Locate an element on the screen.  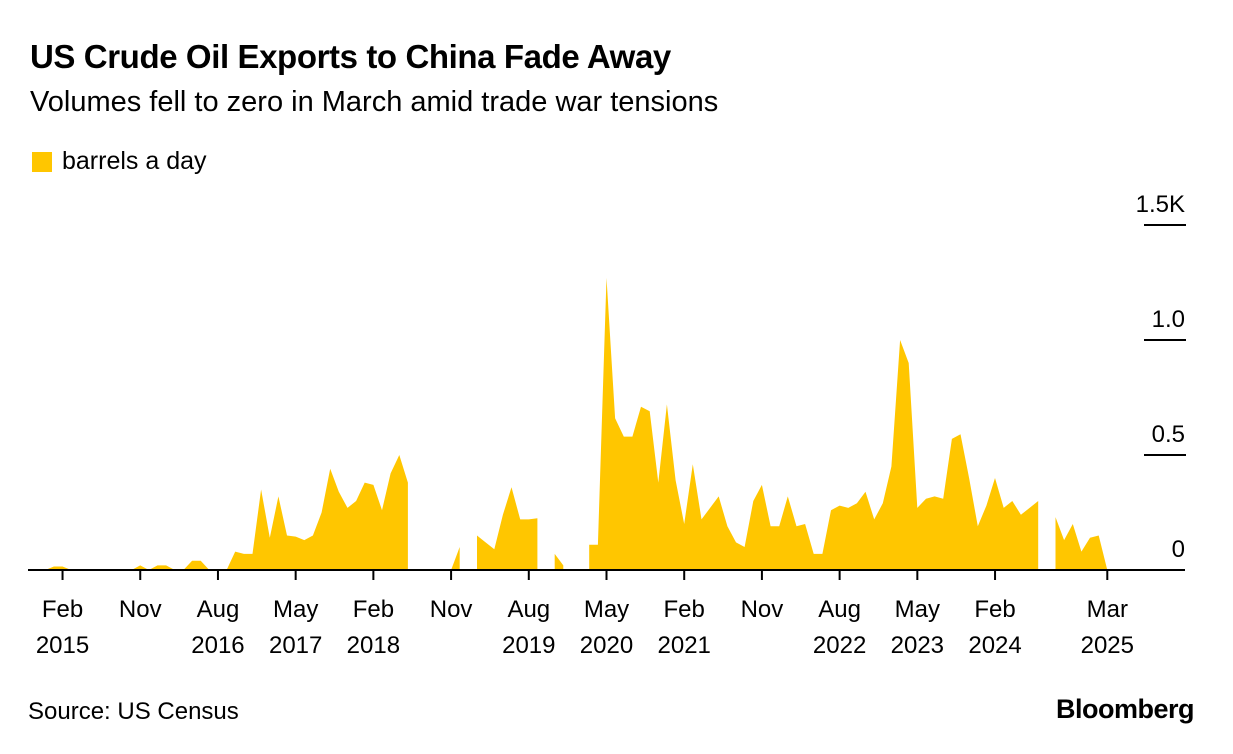
y-tick-label: 0 is located at coordinates (1178, 549).